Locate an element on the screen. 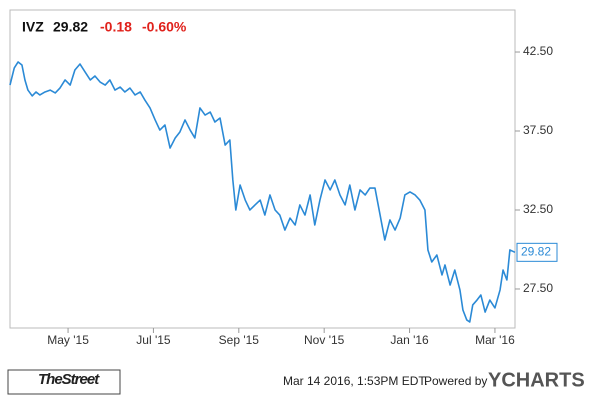  timestamp: Mar 14 2016, 1:53PM EDT. is located at coordinates (355, 381).